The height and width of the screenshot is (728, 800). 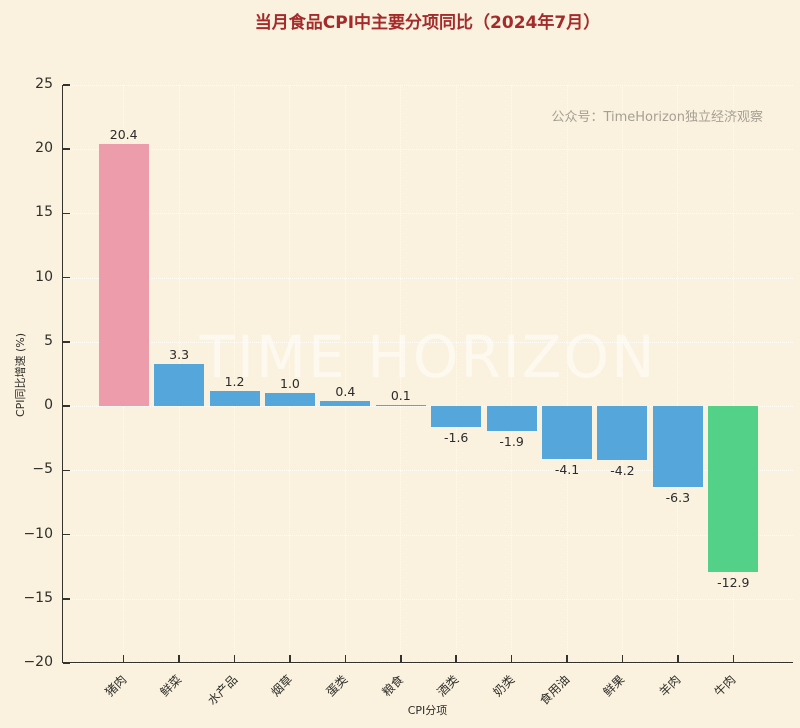 What do you see at coordinates (48, 405) in the screenshot?
I see `y-tick-label: 0` at bounding box center [48, 405].